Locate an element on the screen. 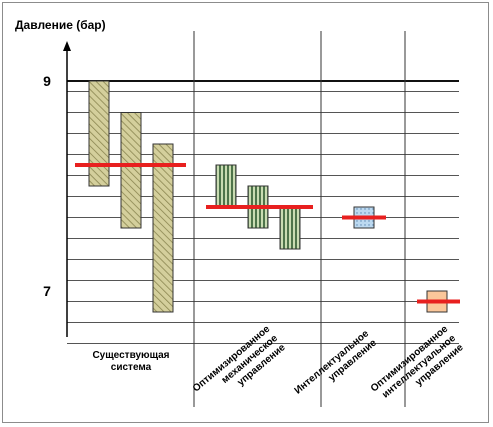  y-axis is located at coordinates (67, 189).